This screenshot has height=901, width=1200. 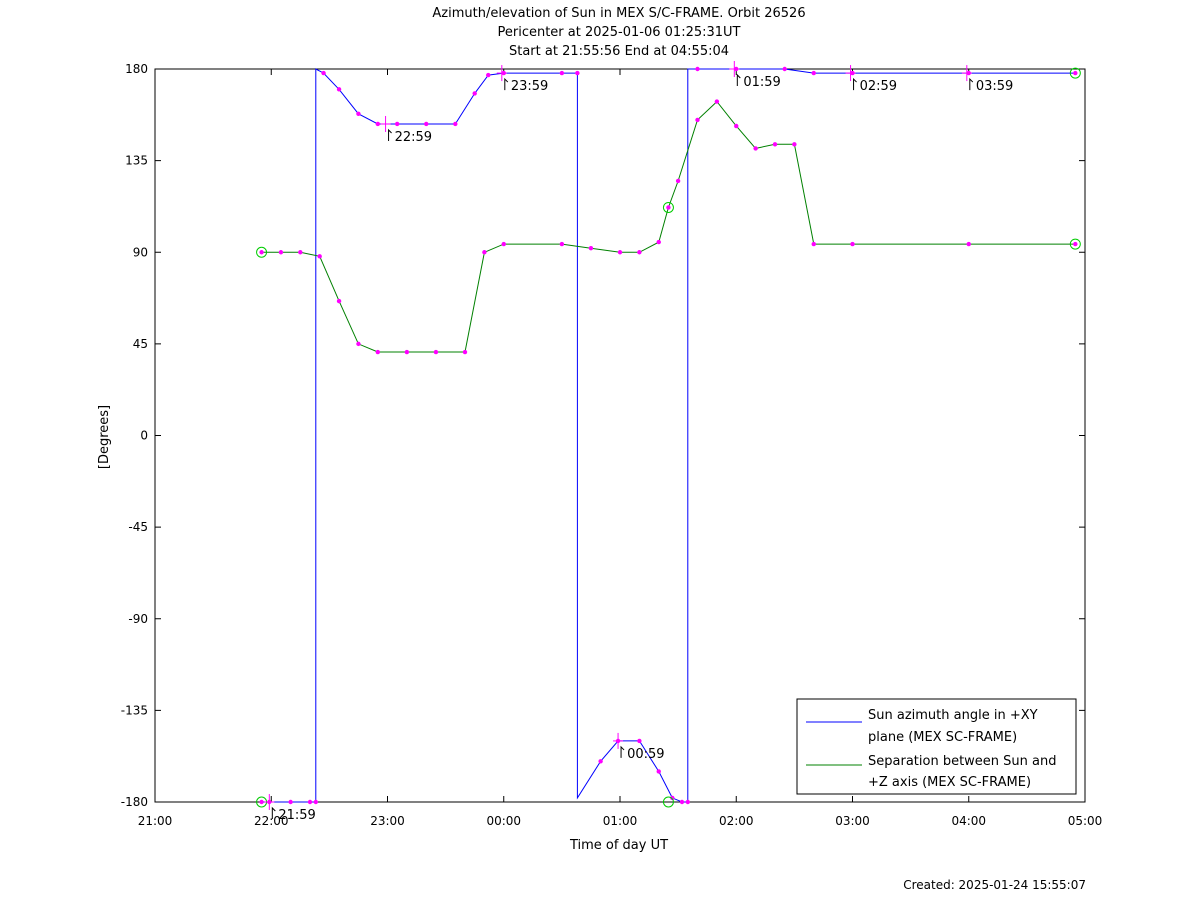 I want to click on legend-box, so click(x=936, y=746).